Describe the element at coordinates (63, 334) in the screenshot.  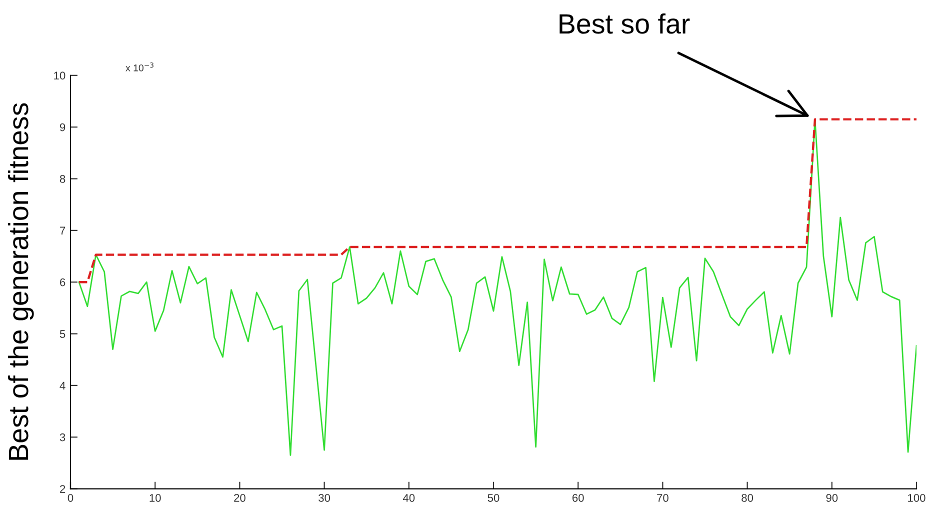
I see `y-tick-label: 5` at that location.